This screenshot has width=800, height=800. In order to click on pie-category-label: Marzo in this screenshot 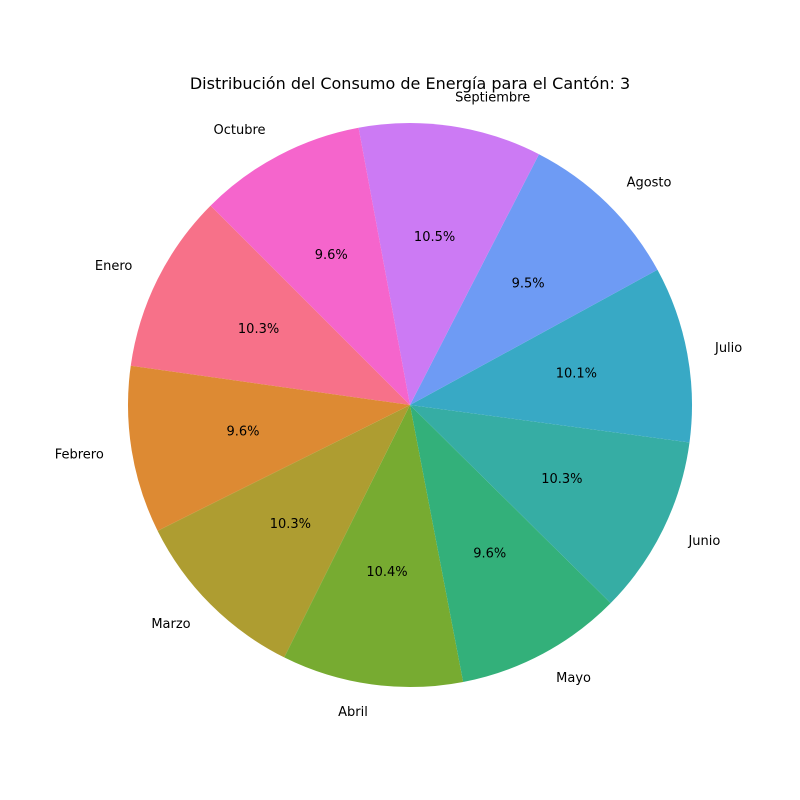, I will do `click(170, 624)`.